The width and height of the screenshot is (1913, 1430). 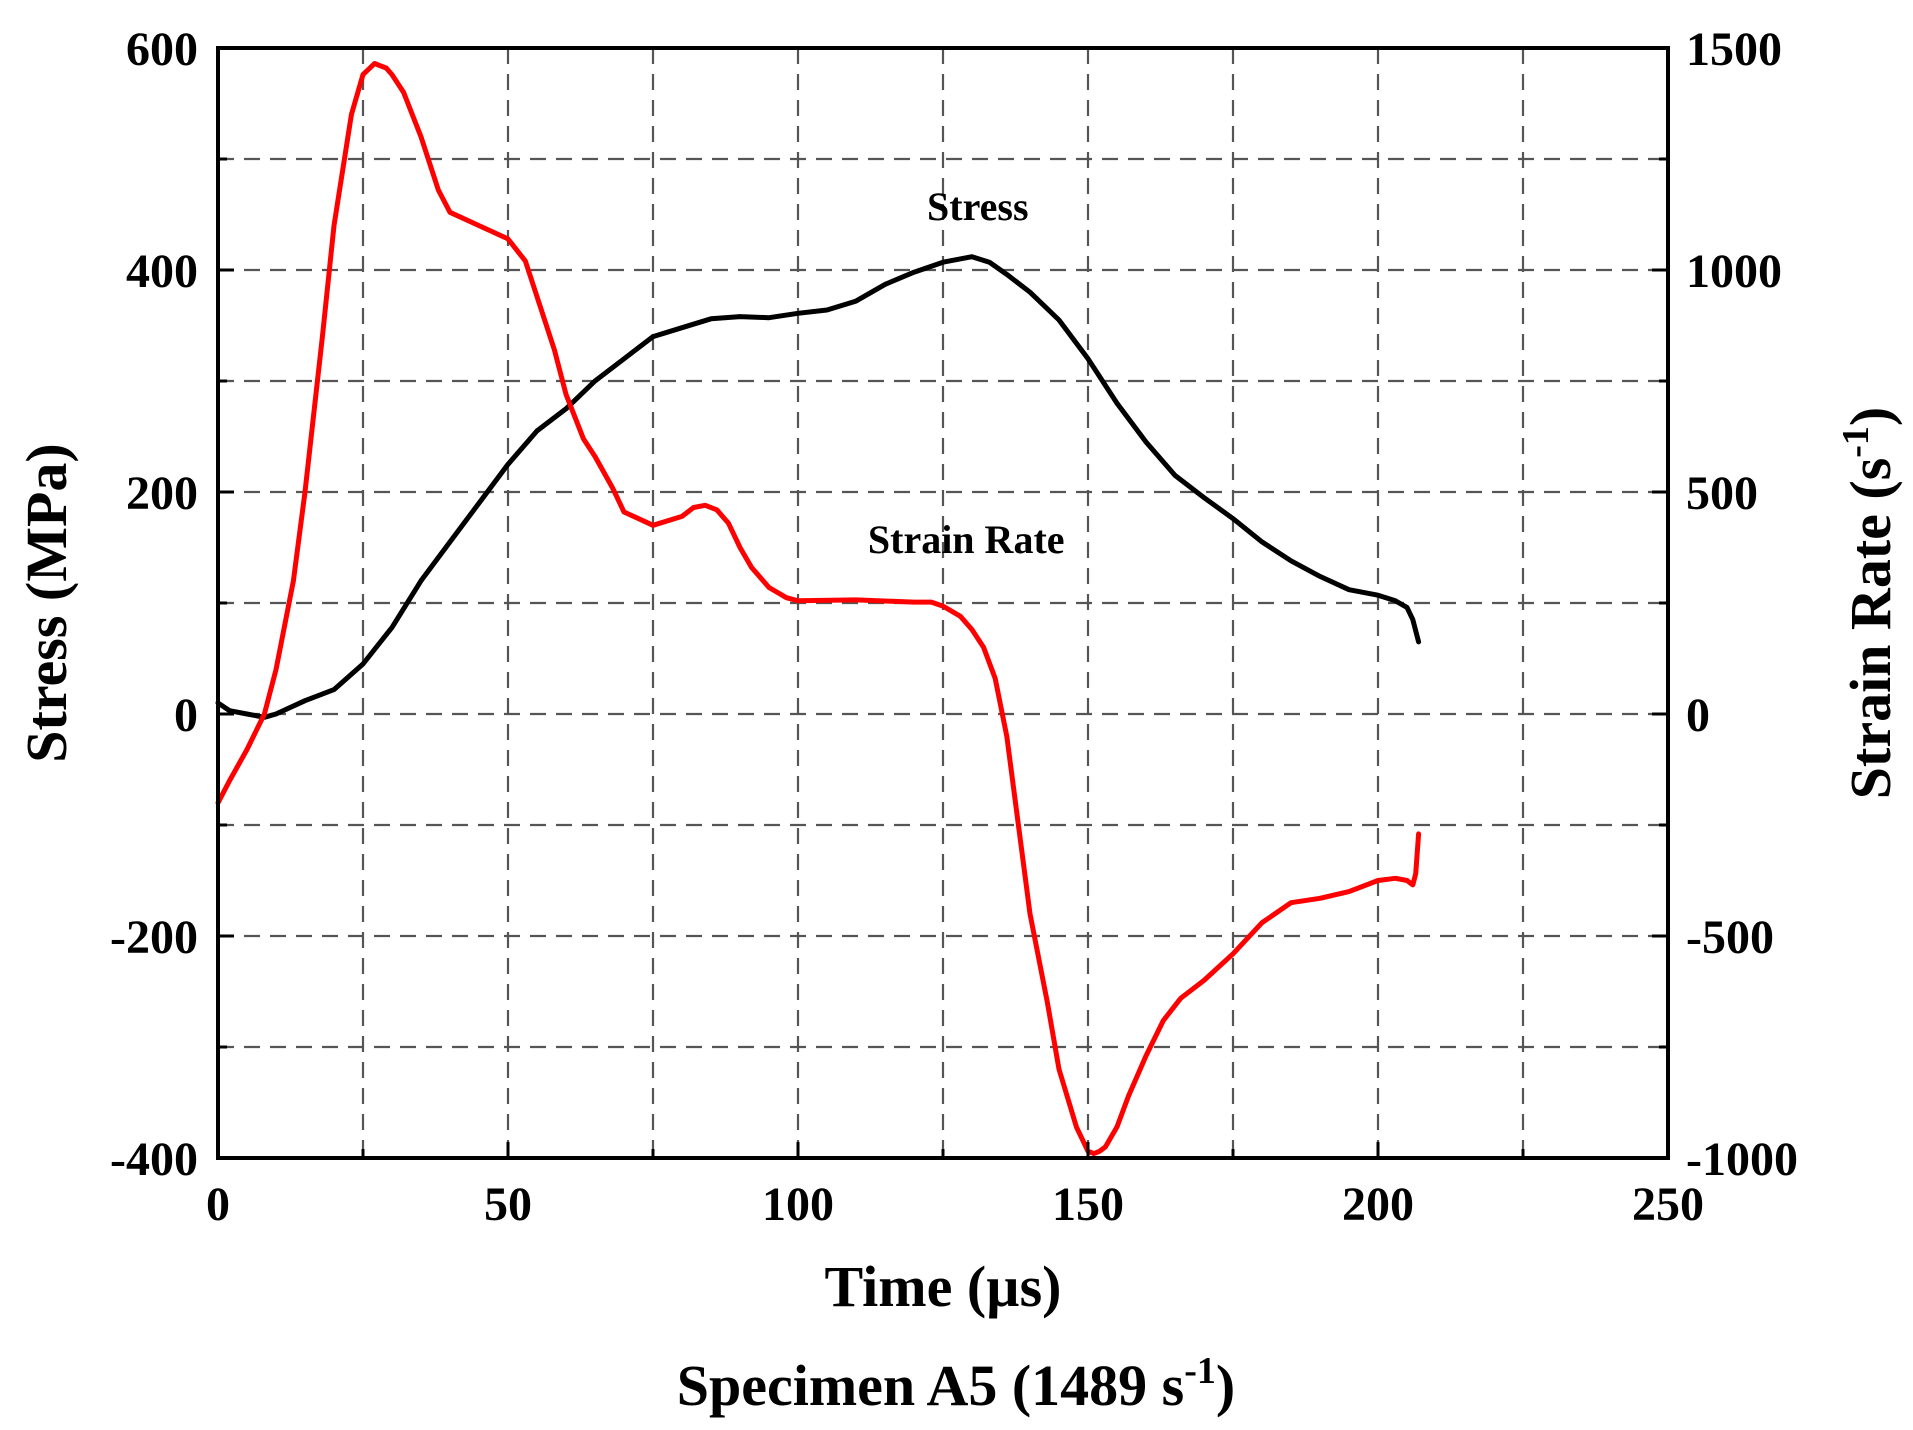 What do you see at coordinates (154, 1159) in the screenshot?
I see `y-tick-label: -400` at bounding box center [154, 1159].